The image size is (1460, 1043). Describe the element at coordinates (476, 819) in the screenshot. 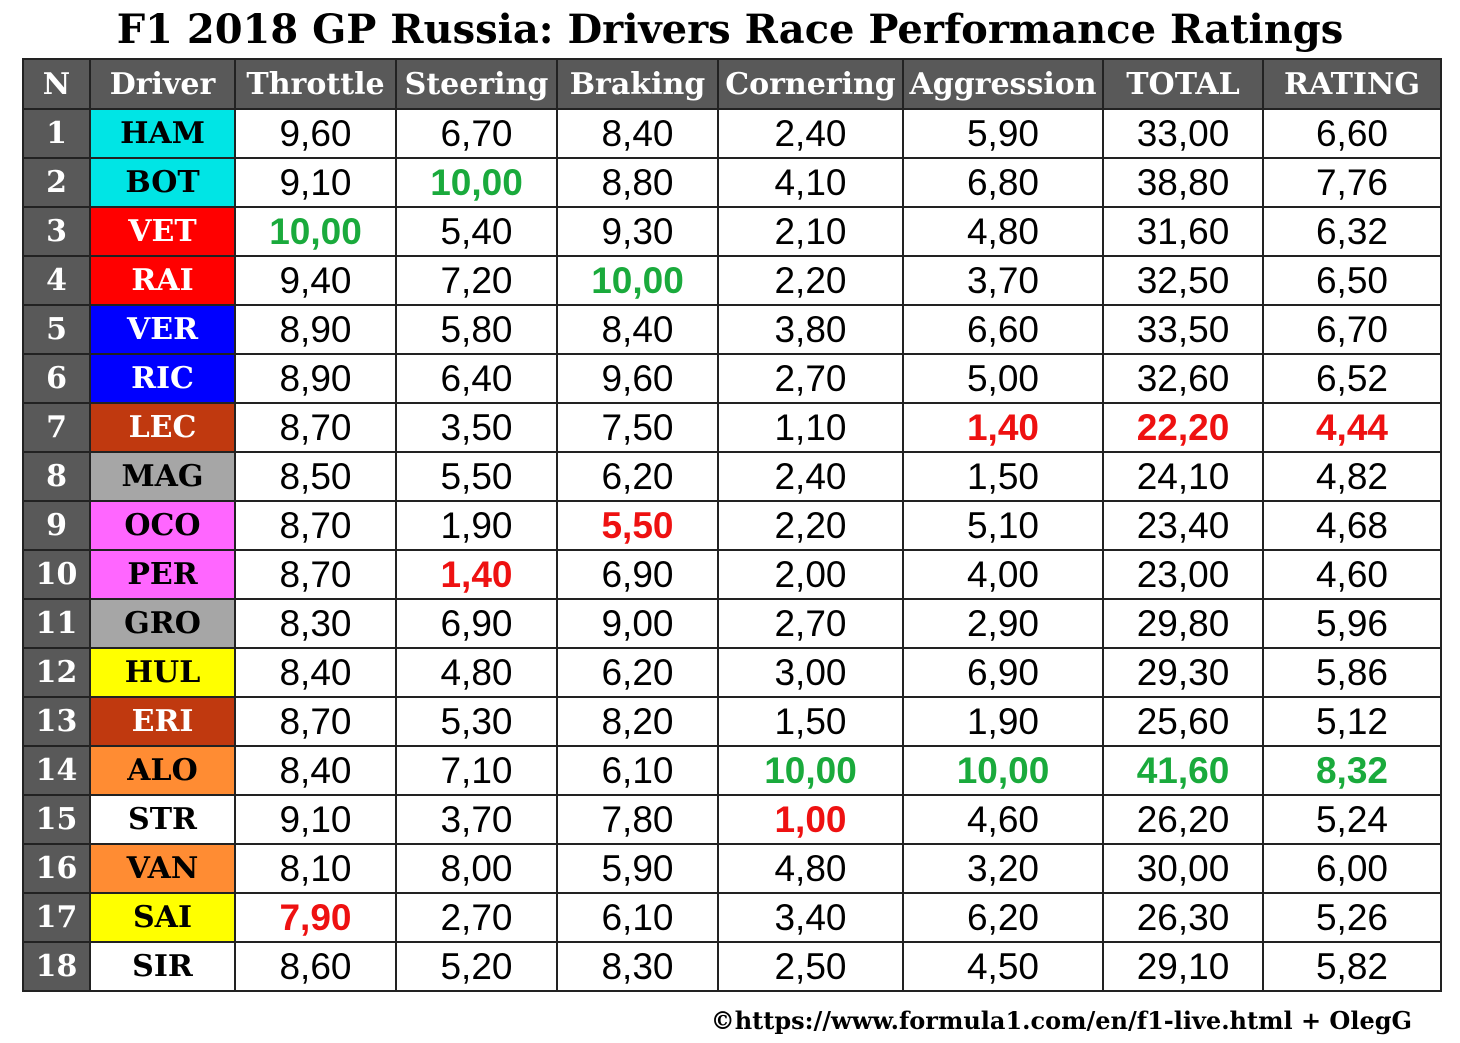

I see `steering-cell: 3,70` at that location.